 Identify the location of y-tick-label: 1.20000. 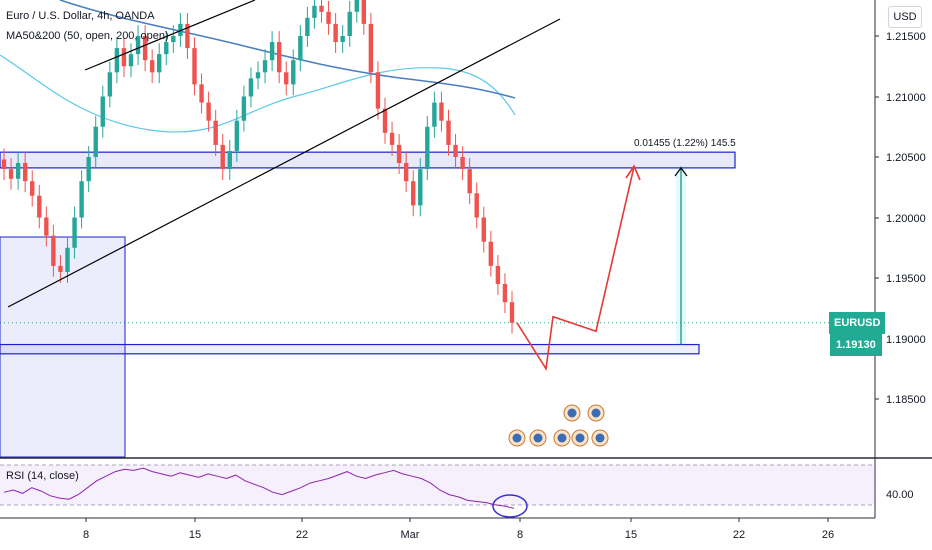
(906, 219).